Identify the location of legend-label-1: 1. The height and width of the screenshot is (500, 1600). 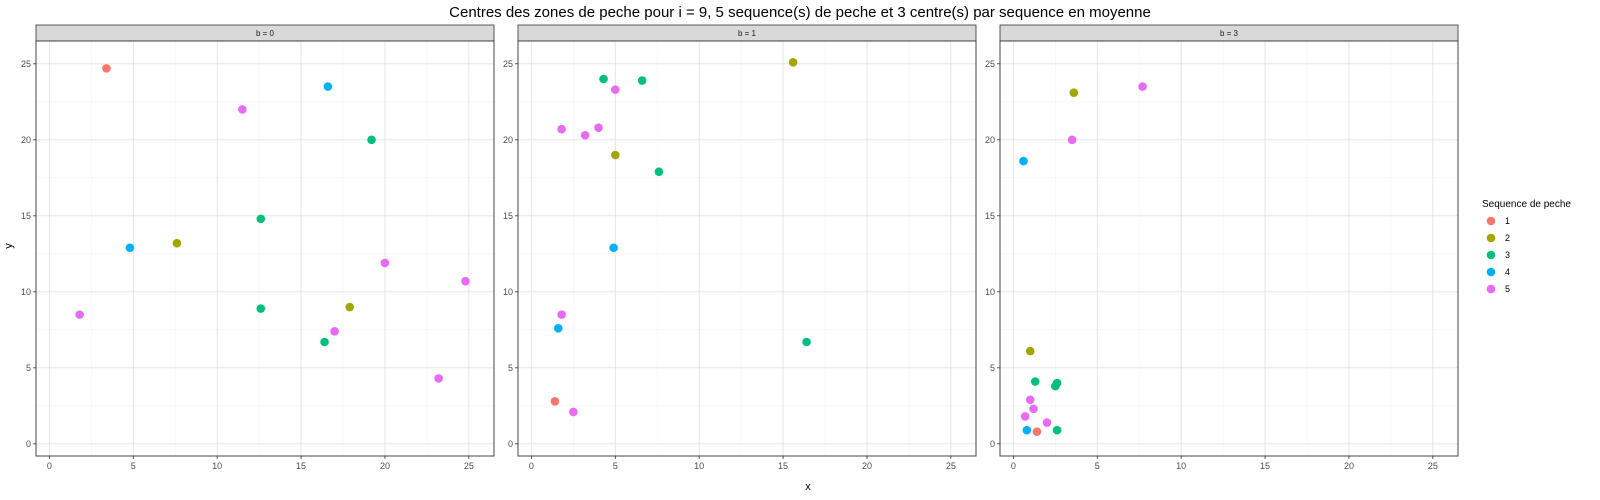
(1507, 221).